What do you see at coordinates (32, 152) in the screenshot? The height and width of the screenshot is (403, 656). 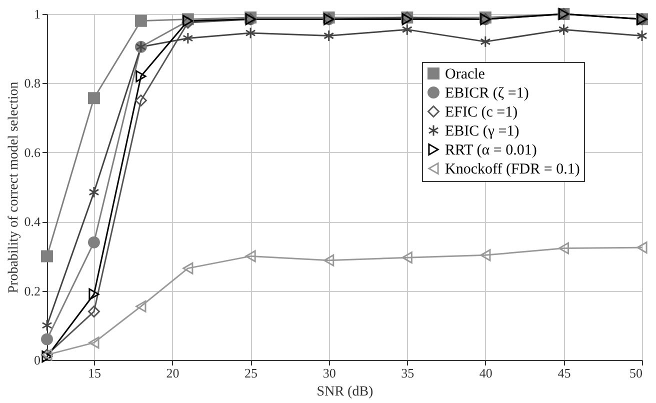 I see `y-tick-label: 0.6` at bounding box center [32, 152].